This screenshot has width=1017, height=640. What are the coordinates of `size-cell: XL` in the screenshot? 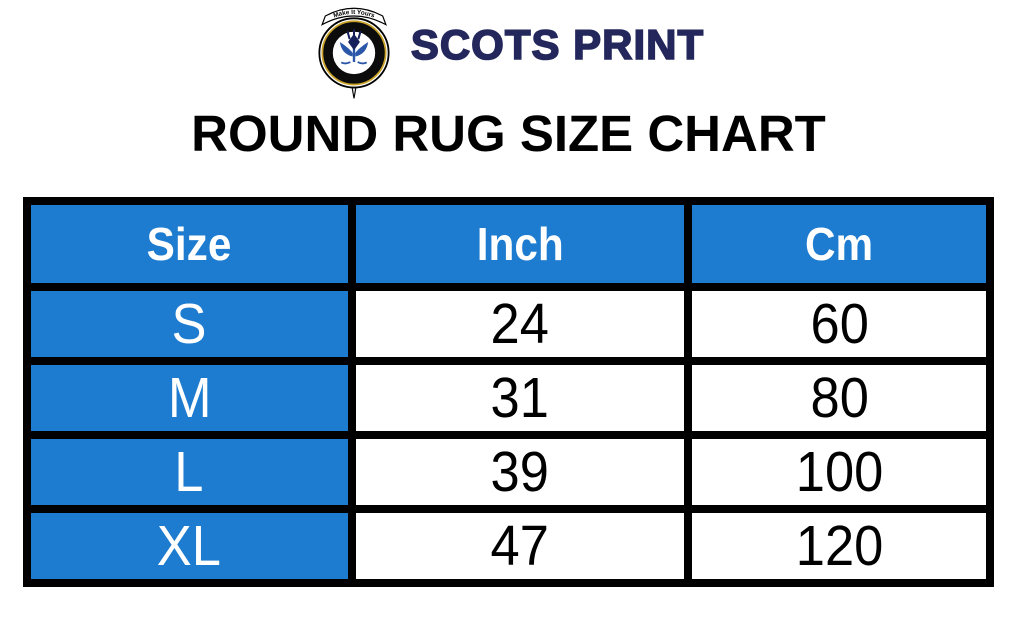 It's located at (189, 545).